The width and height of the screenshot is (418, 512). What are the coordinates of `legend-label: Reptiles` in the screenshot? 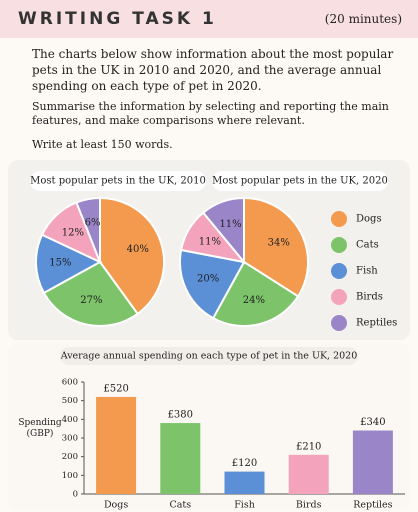 It's located at (376, 323).